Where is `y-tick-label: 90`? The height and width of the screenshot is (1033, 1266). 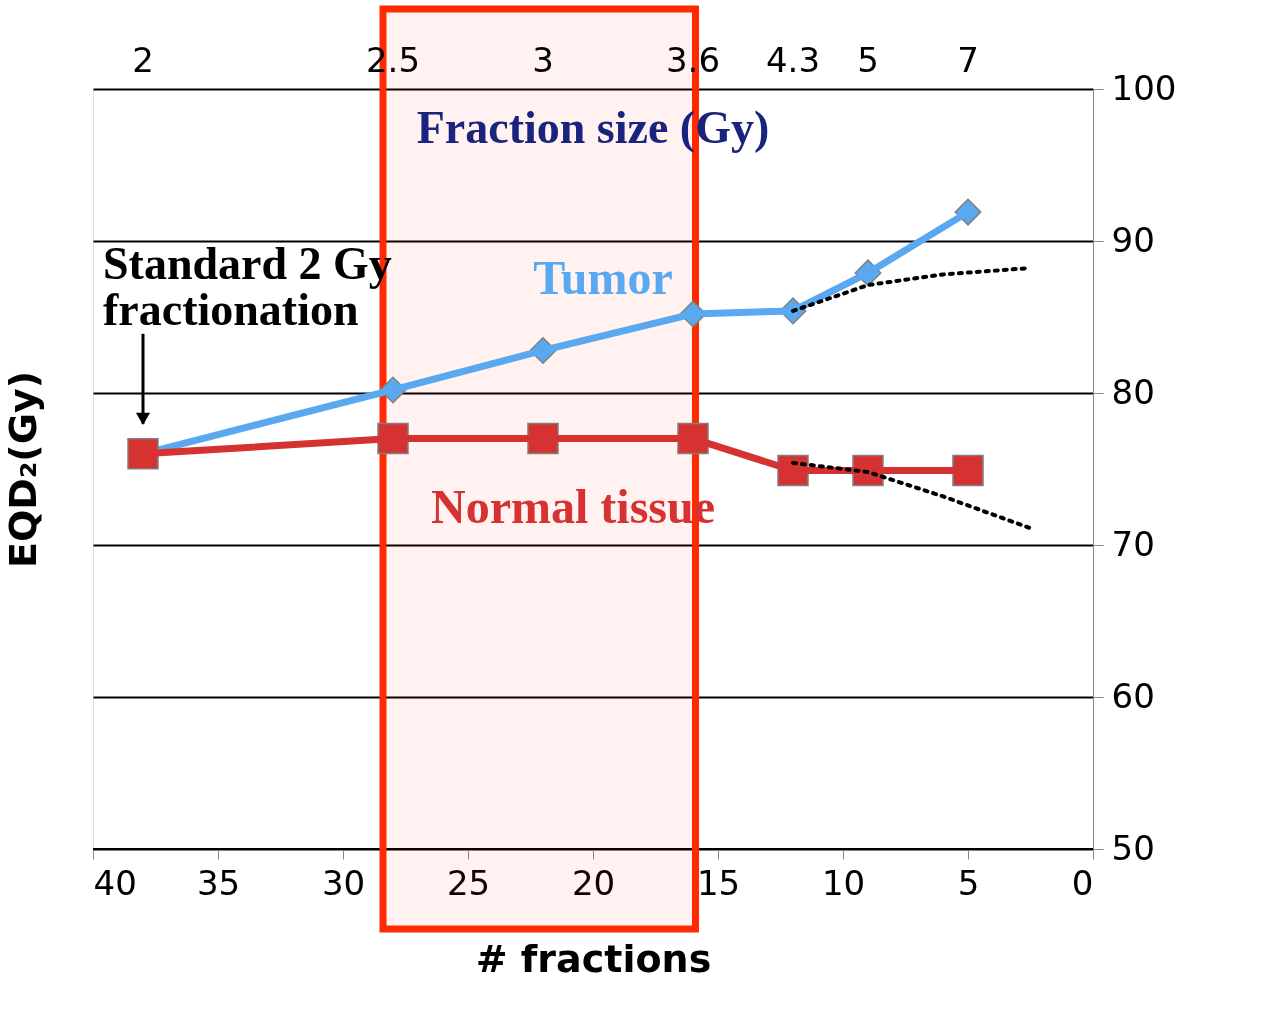 y-tick-label: 90 is located at coordinates (1133, 239).